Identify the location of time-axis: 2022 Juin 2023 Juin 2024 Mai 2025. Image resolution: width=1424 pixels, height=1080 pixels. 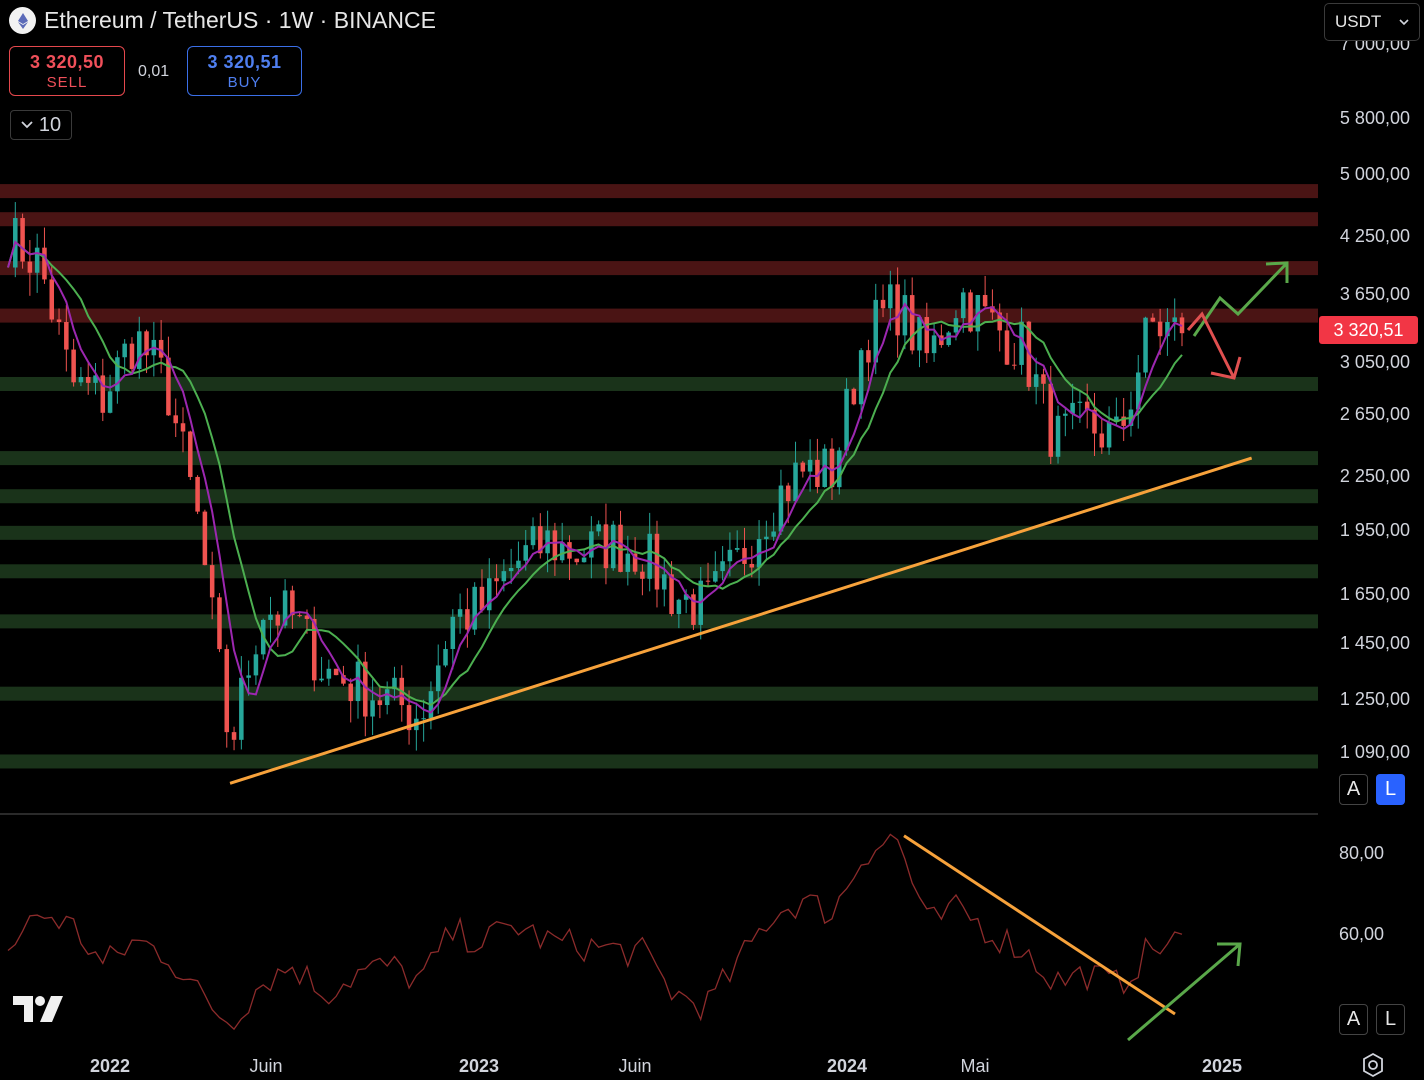
(666, 1066).